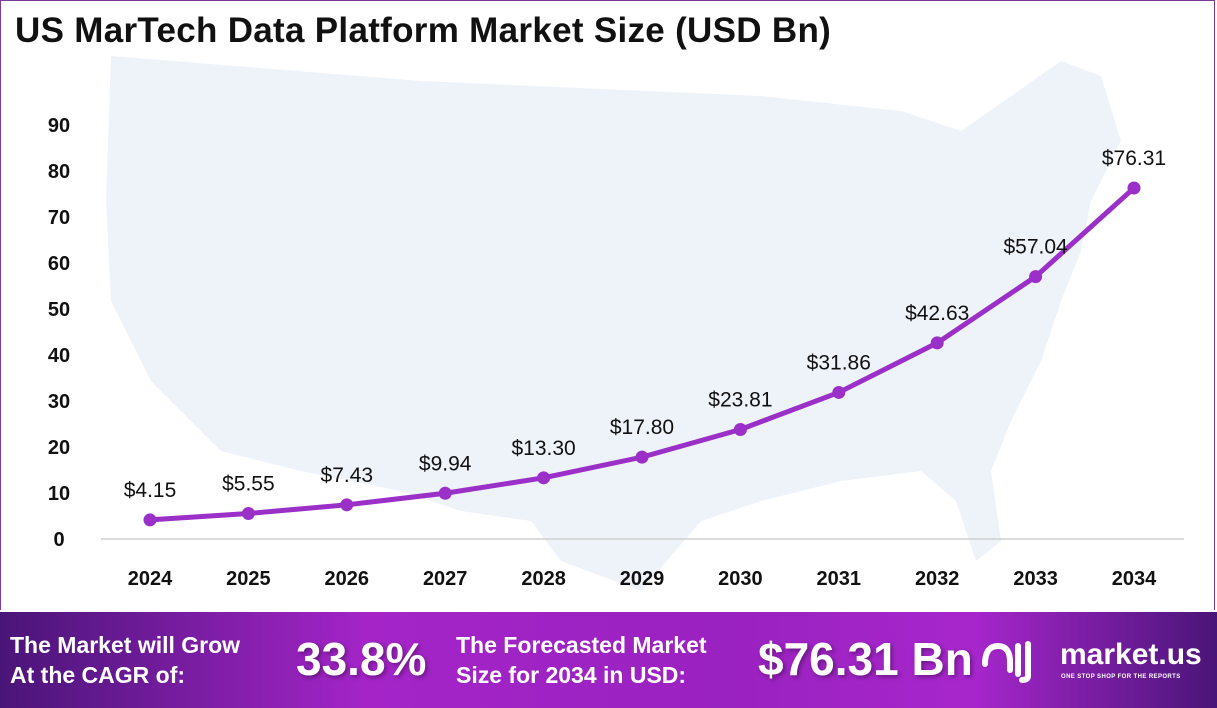 The height and width of the screenshot is (708, 1217). What do you see at coordinates (125, 645) in the screenshot?
I see `cagr-label-line1: The Market will Grow` at bounding box center [125, 645].